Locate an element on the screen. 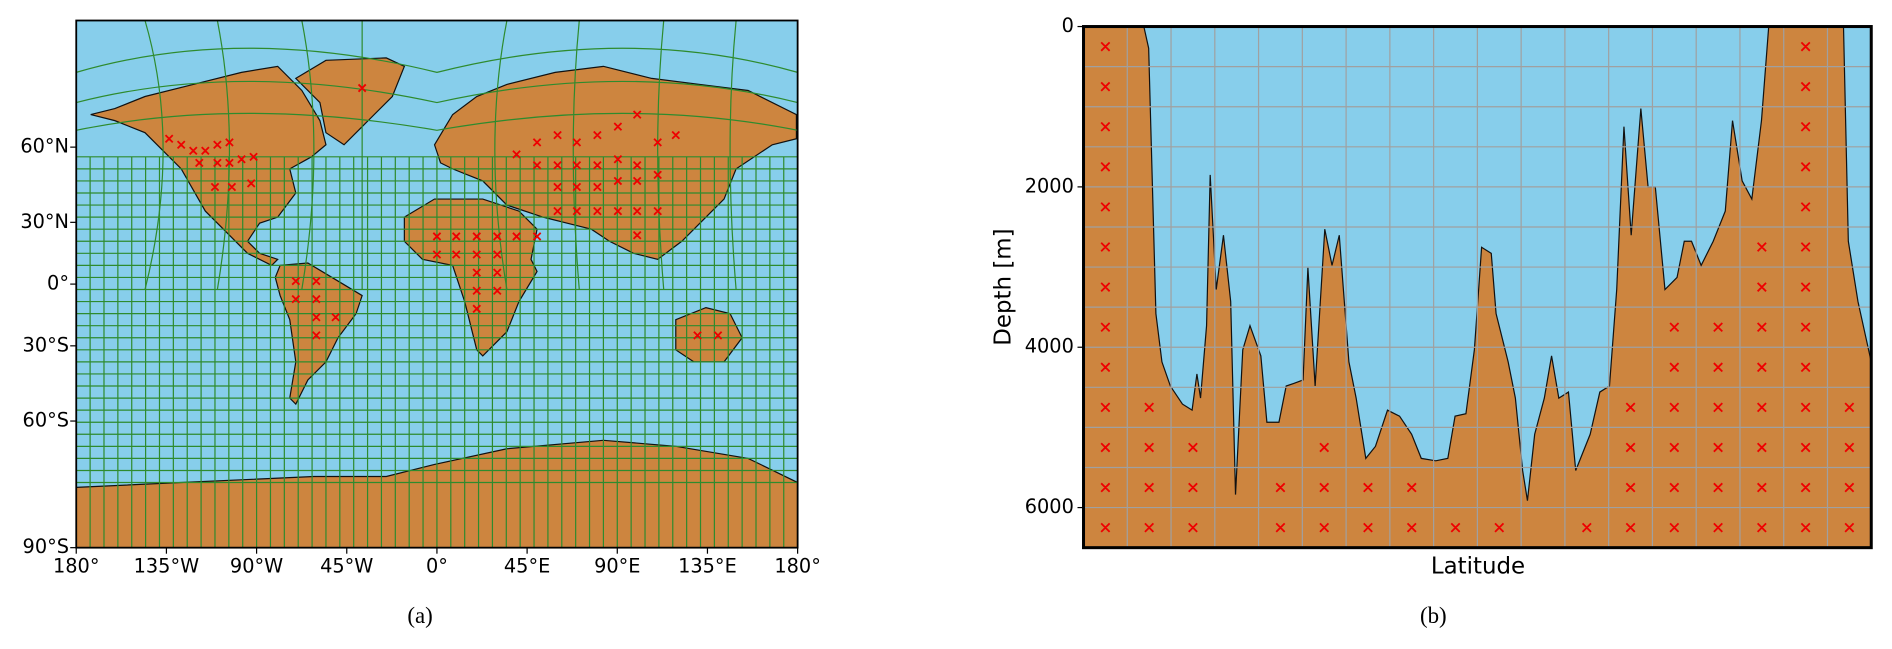 This screenshot has width=1892, height=649. y-tick-label: 4000 is located at coordinates (1049, 346).